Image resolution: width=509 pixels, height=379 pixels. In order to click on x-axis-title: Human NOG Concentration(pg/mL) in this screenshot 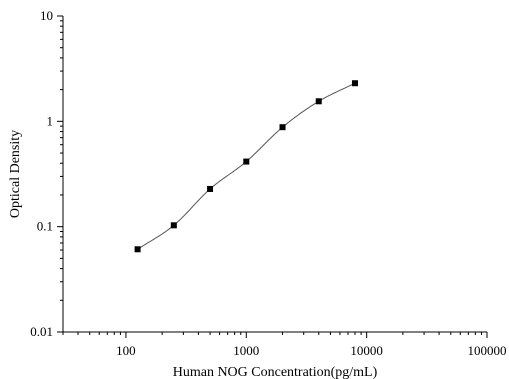, I will do `click(275, 372)`.